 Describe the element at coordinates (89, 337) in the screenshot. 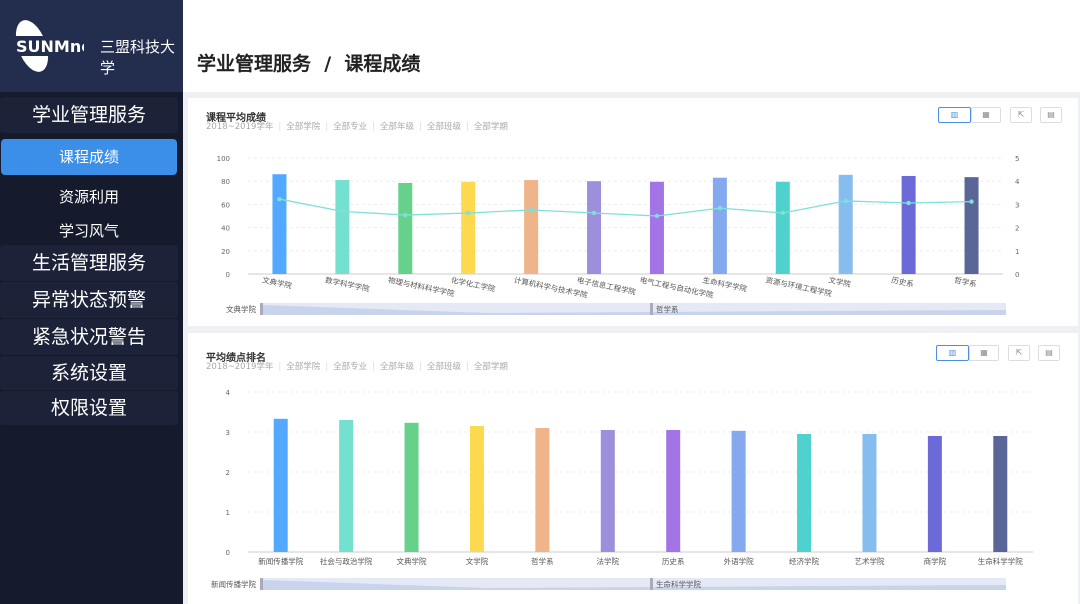

I see `sidebar-item-6: 紧急状况警告` at that location.